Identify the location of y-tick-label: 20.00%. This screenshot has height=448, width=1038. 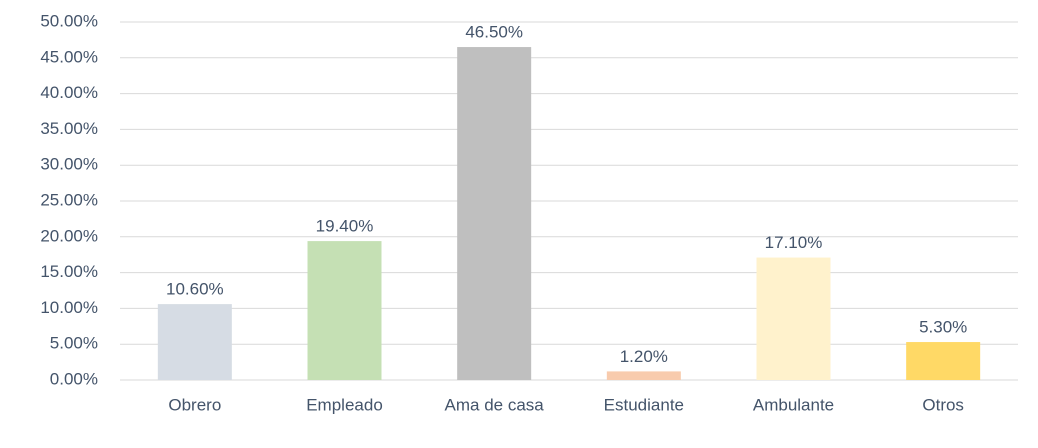
(69, 235).